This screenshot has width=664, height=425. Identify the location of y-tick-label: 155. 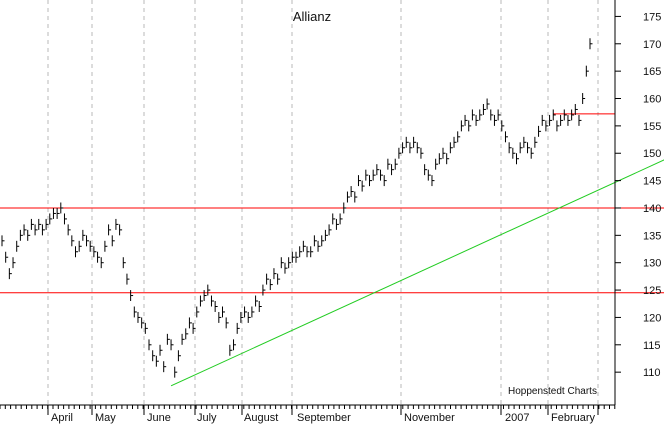
(652, 127).